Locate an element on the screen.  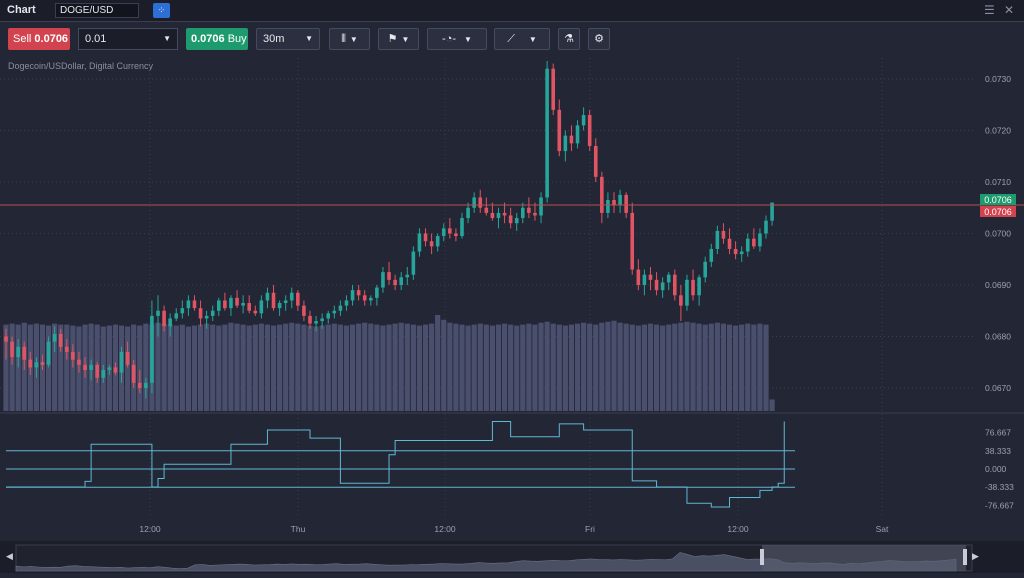
time-tools-button: -◔- ▼ is located at coordinates (457, 39).